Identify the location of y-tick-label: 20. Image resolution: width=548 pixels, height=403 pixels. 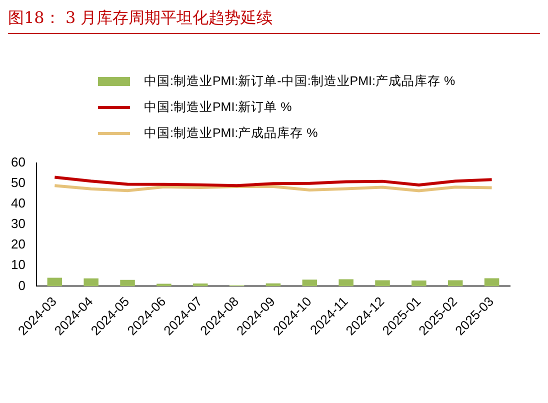
(18, 244).